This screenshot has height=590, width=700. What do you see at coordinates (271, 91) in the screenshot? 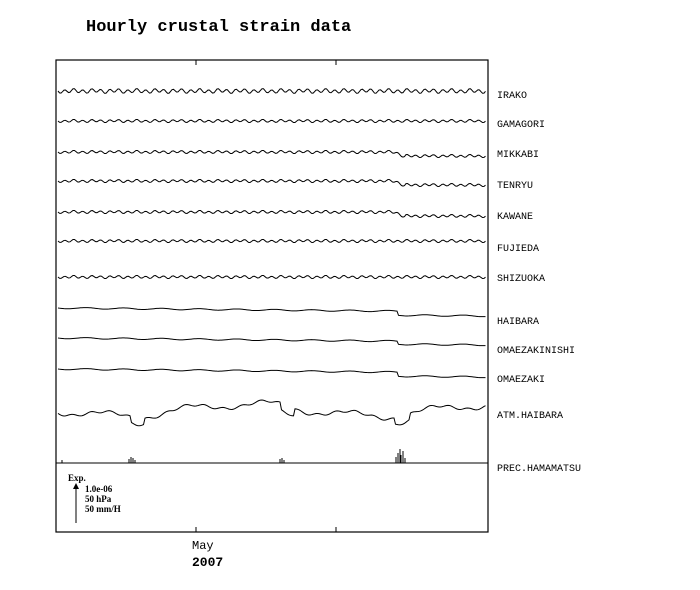
I see `trace-irako` at bounding box center [271, 91].